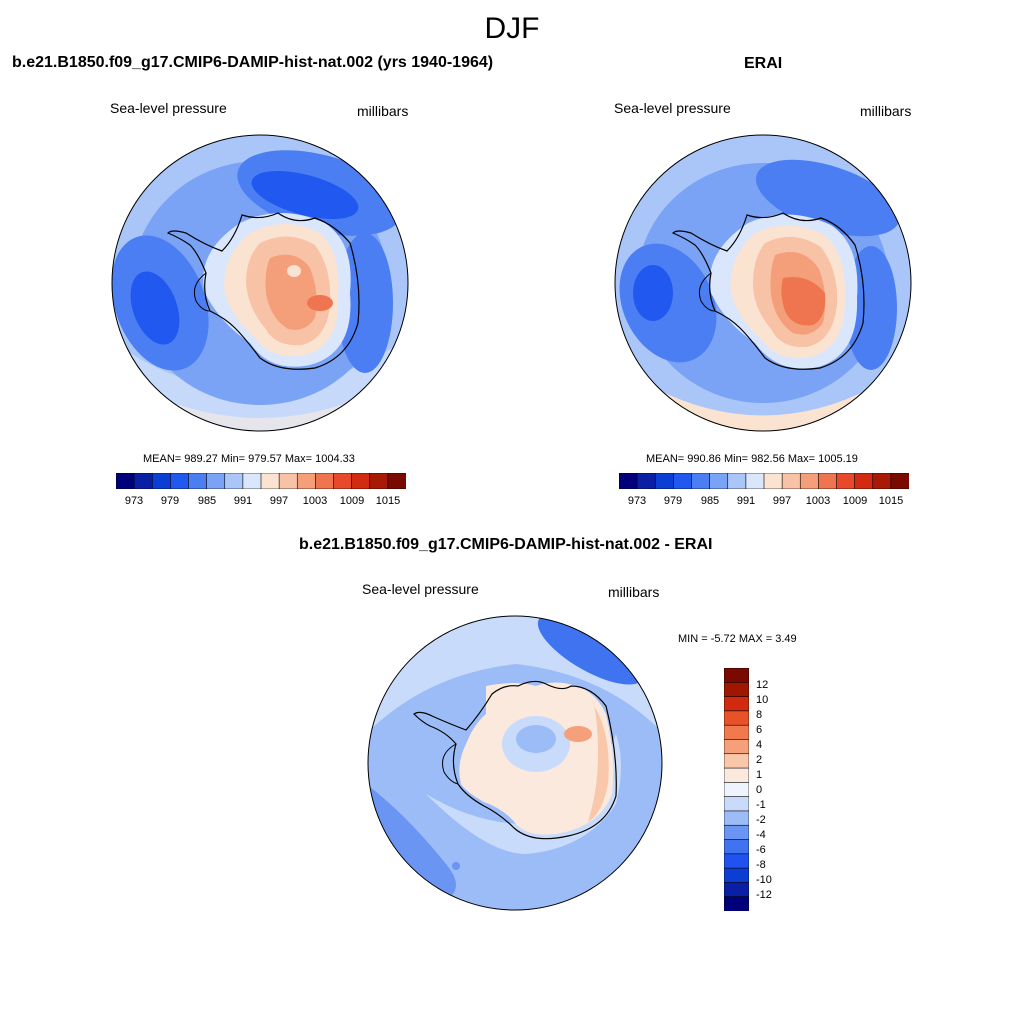 This screenshot has height=1024, width=1024. I want to click on colorbar-tick: 1003, so click(315, 501).